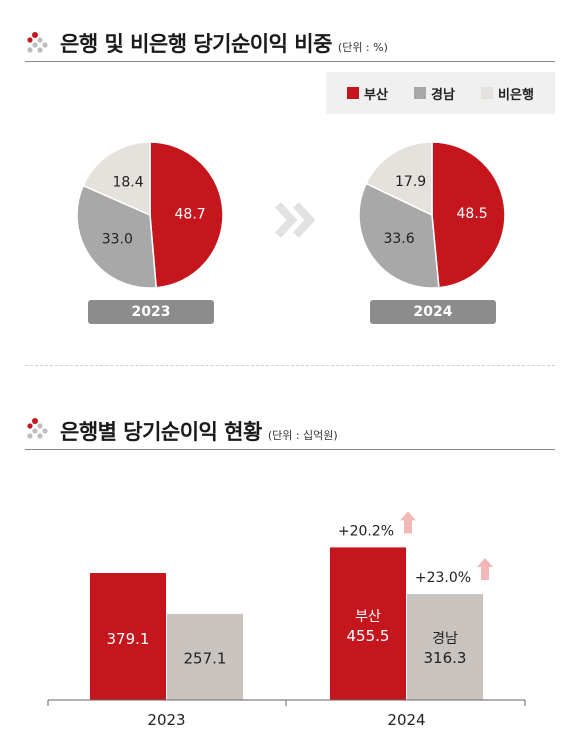  I want to click on bar-2023-busan, so click(128, 636).